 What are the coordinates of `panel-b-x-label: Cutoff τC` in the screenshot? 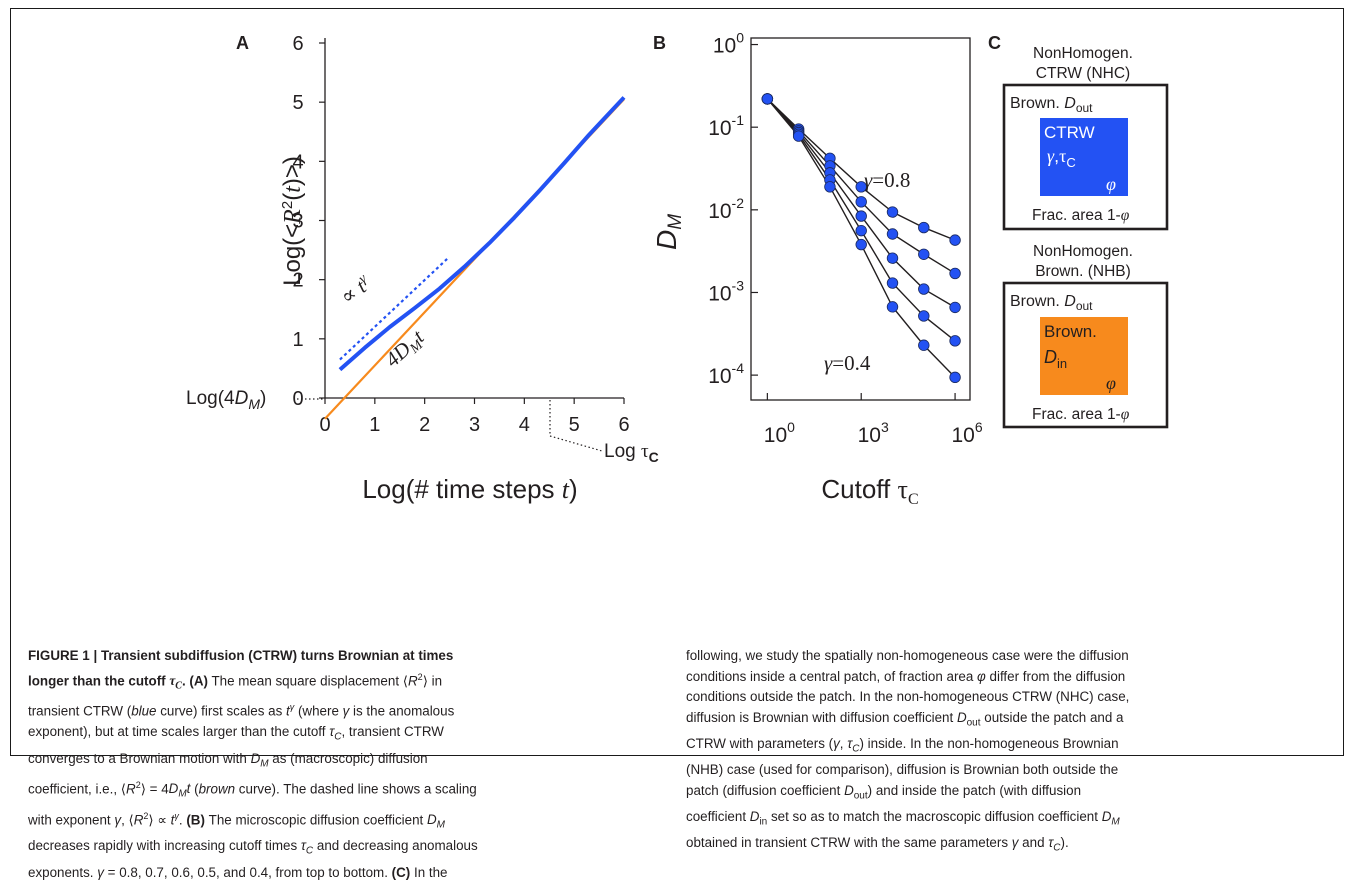 It's located at (869, 491).